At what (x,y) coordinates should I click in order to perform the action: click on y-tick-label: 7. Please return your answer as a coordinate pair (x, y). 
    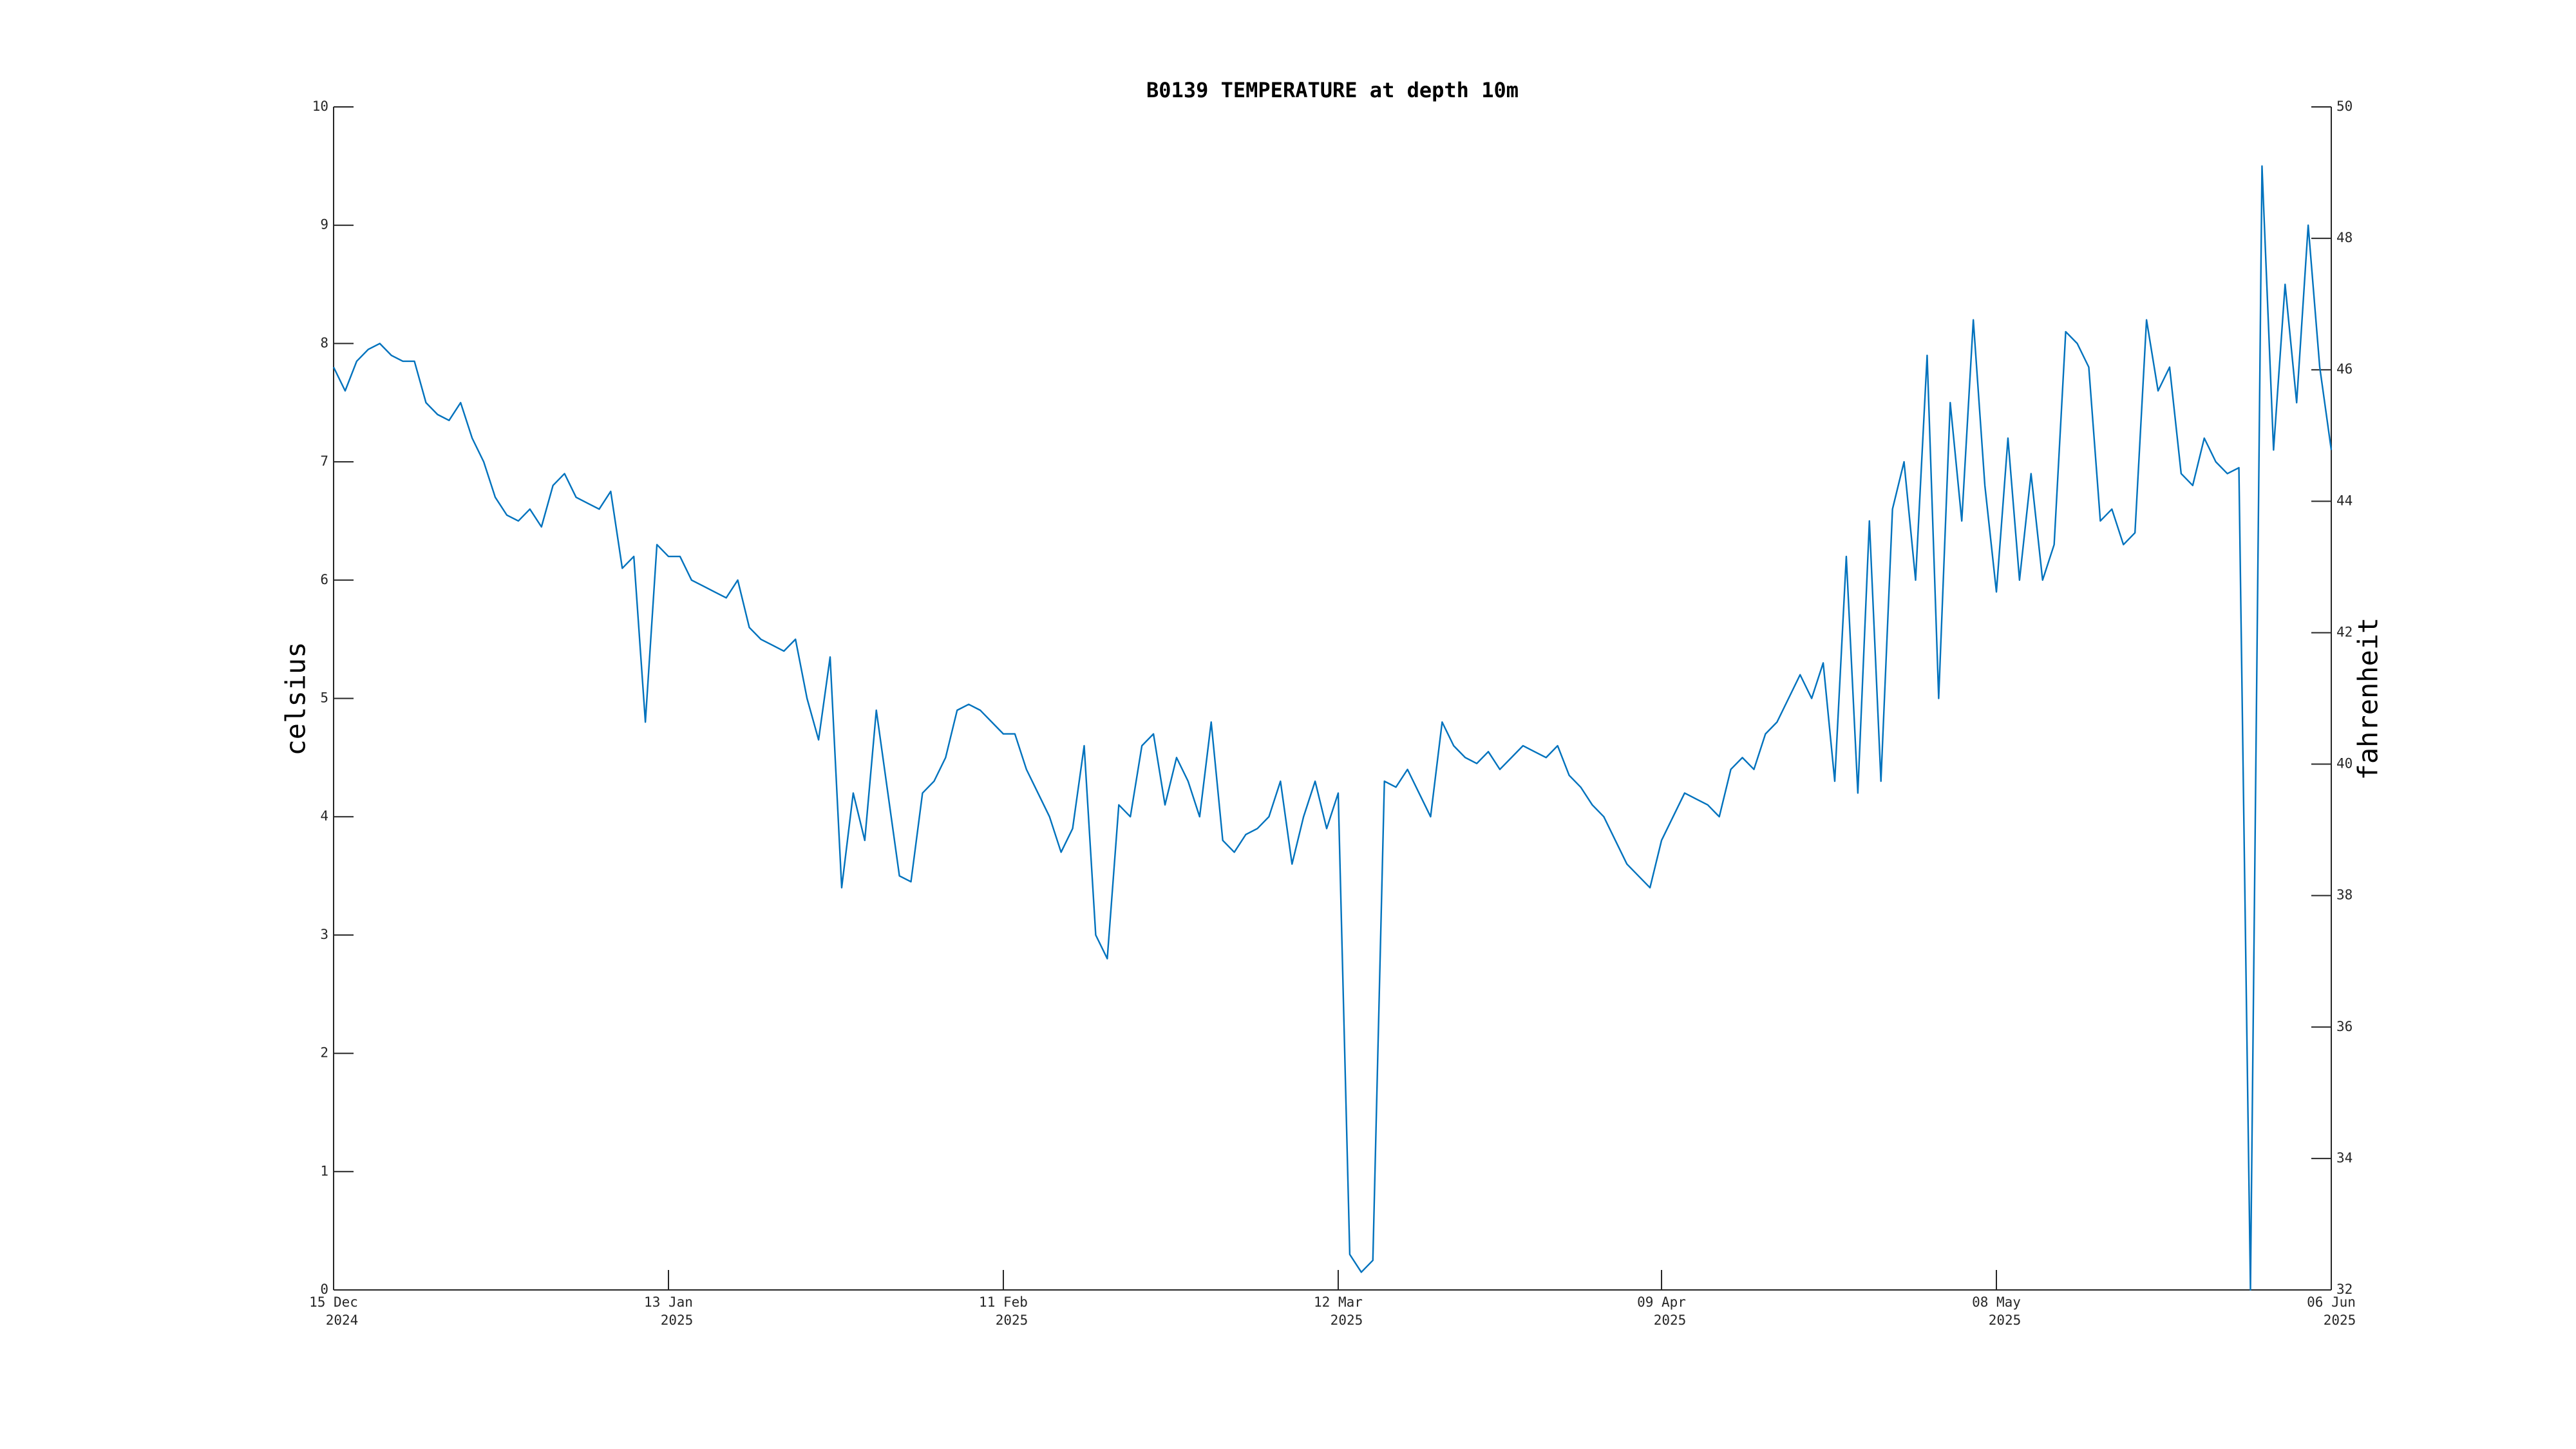
    Looking at the image, I should click on (324, 461).